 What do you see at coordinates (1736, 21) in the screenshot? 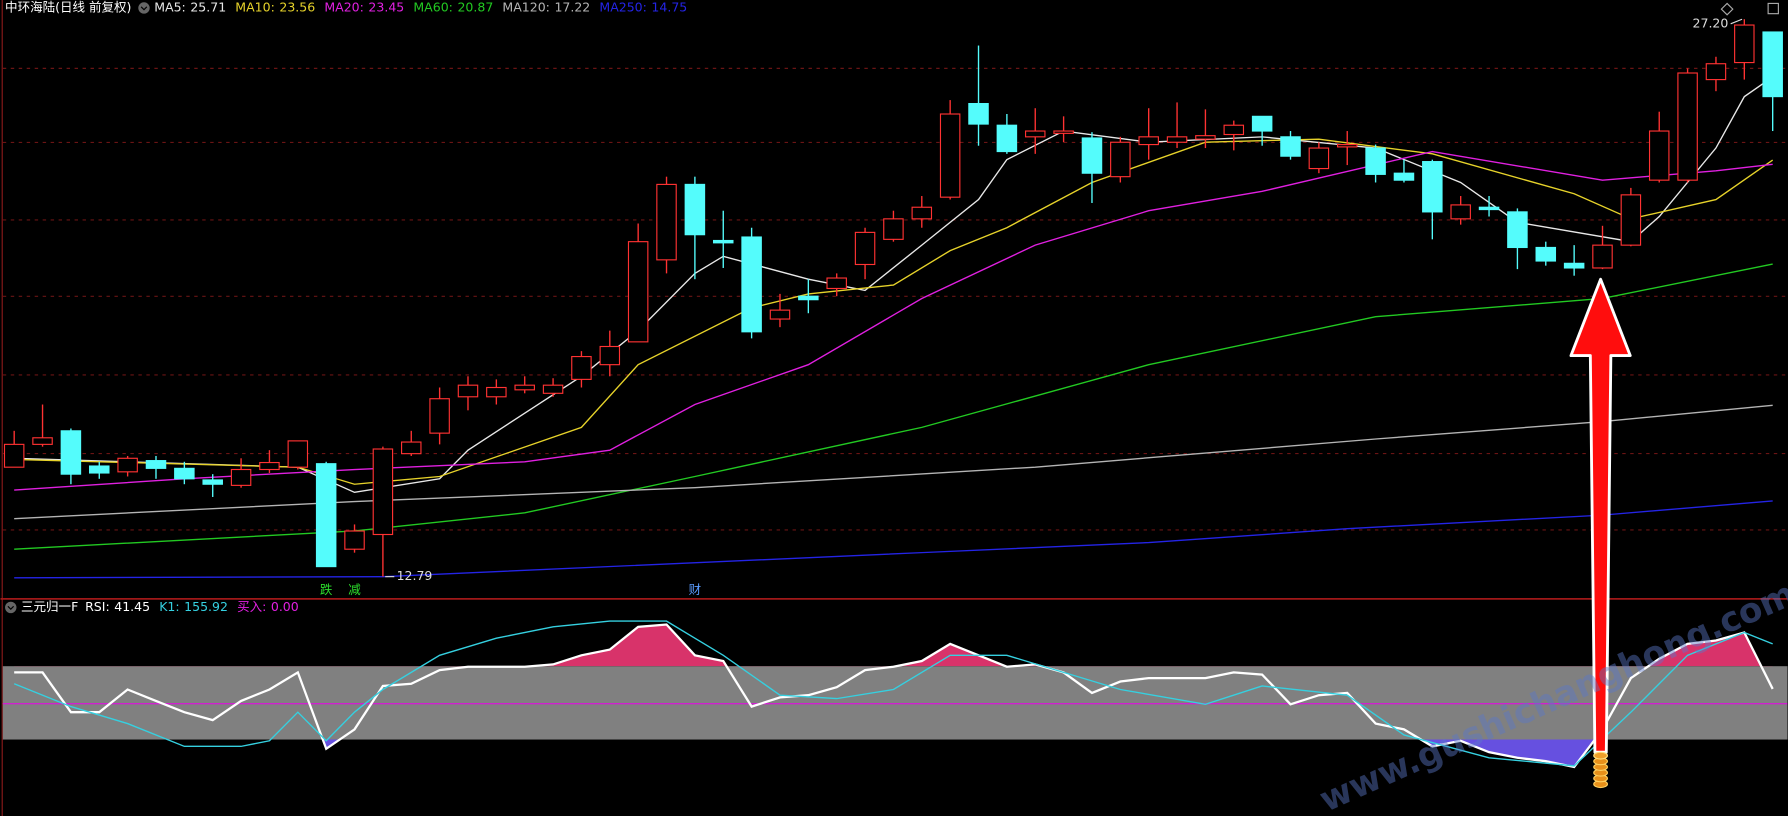
I see `high-pointer` at bounding box center [1736, 21].